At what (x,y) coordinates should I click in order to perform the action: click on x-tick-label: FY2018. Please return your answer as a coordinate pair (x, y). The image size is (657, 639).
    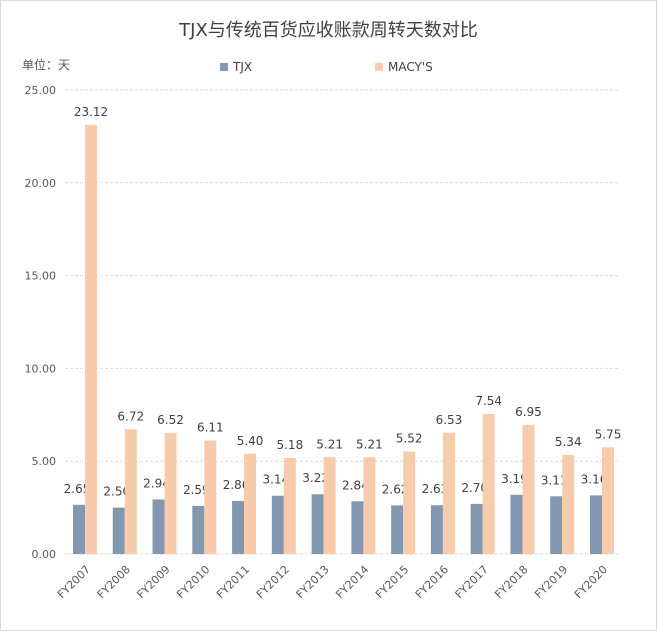
    Looking at the image, I should click on (511, 582).